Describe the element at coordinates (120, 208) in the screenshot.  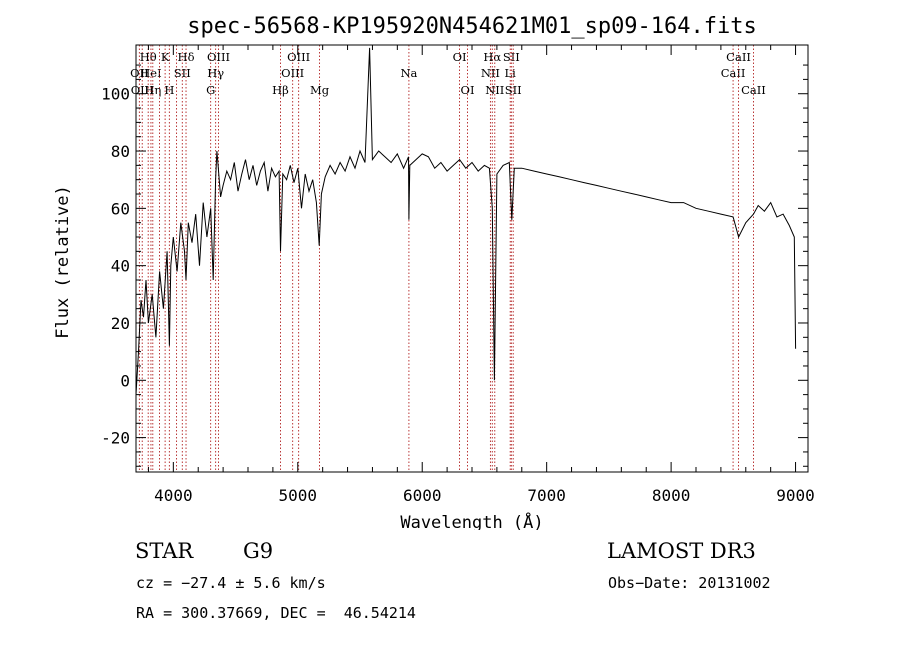
I see `y-tick-label-4: 60` at that location.